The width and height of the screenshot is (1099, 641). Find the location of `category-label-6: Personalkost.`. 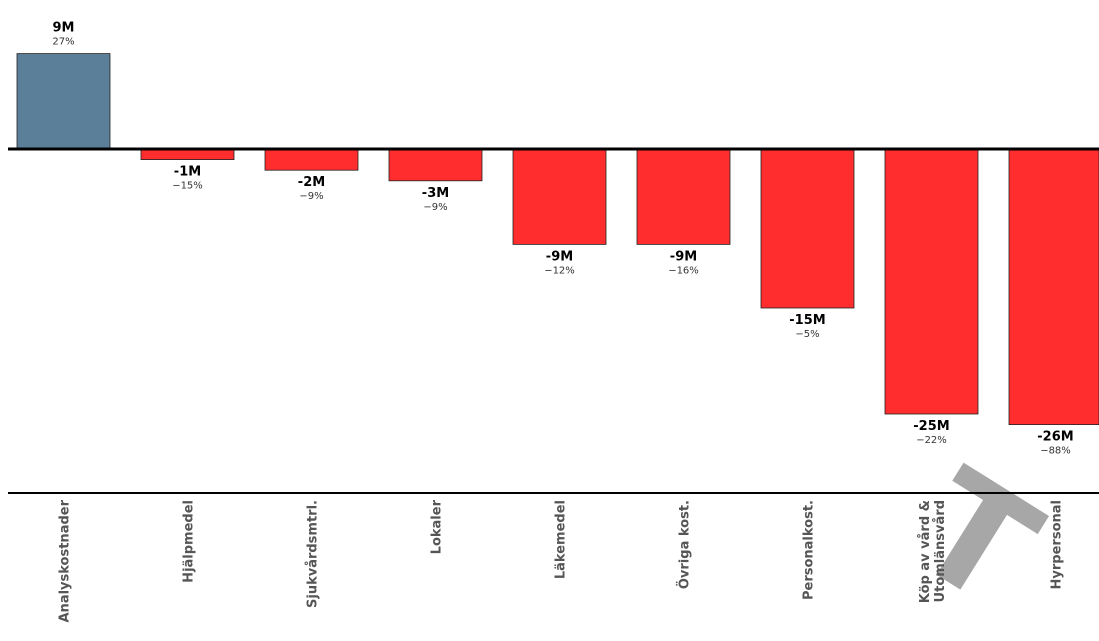

category-label-6: Personalkost. is located at coordinates (809, 550).